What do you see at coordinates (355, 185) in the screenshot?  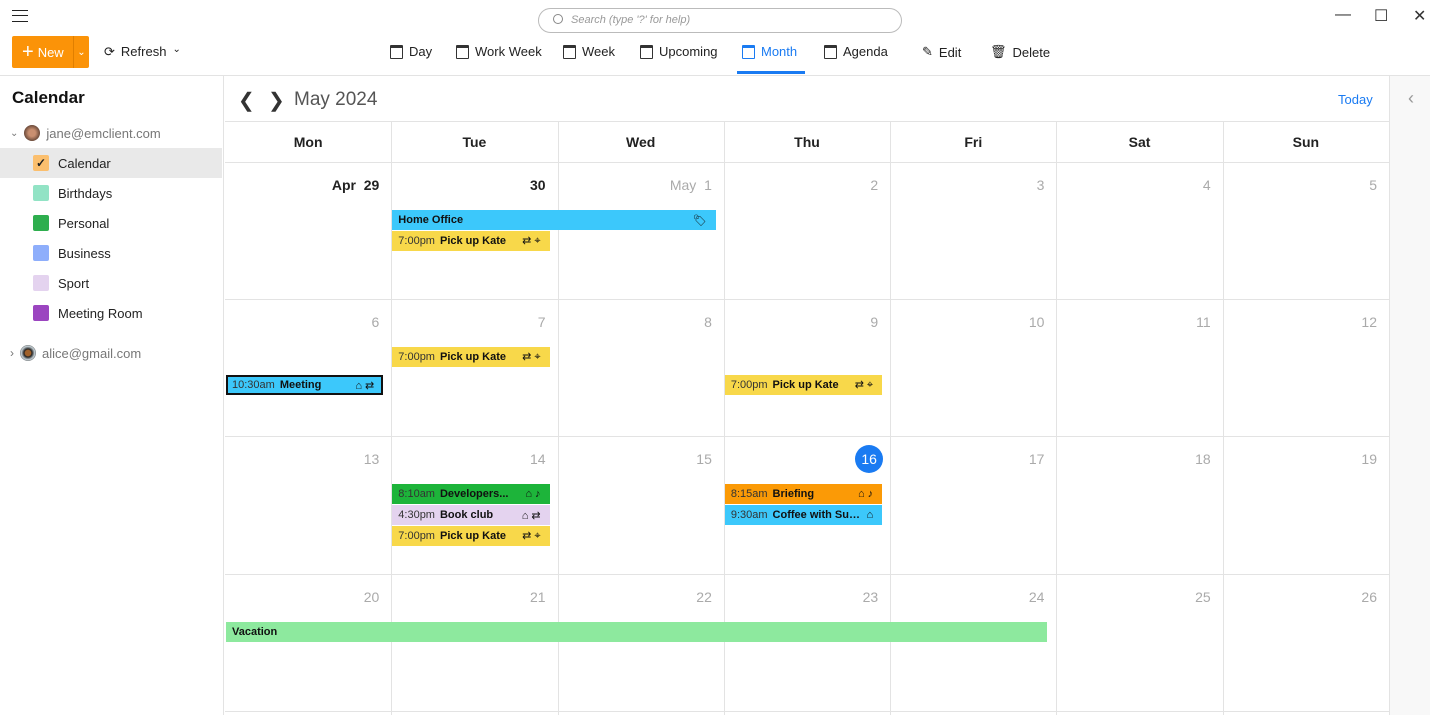 I see `day-number: Apr 29` at bounding box center [355, 185].